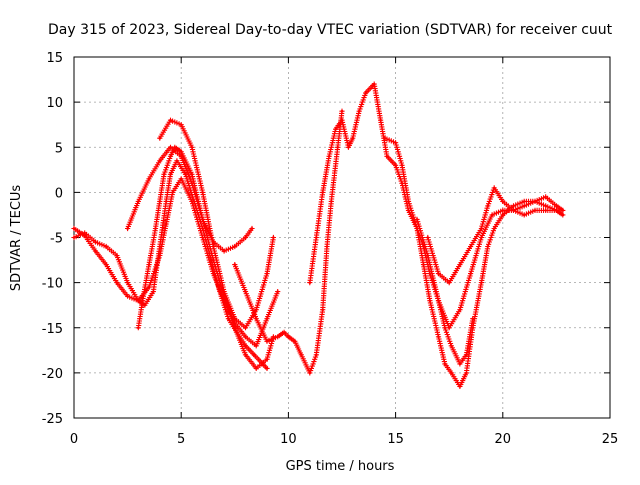  Describe the element at coordinates (52, 284) in the screenshot. I see `y-tick-label: -10` at that location.